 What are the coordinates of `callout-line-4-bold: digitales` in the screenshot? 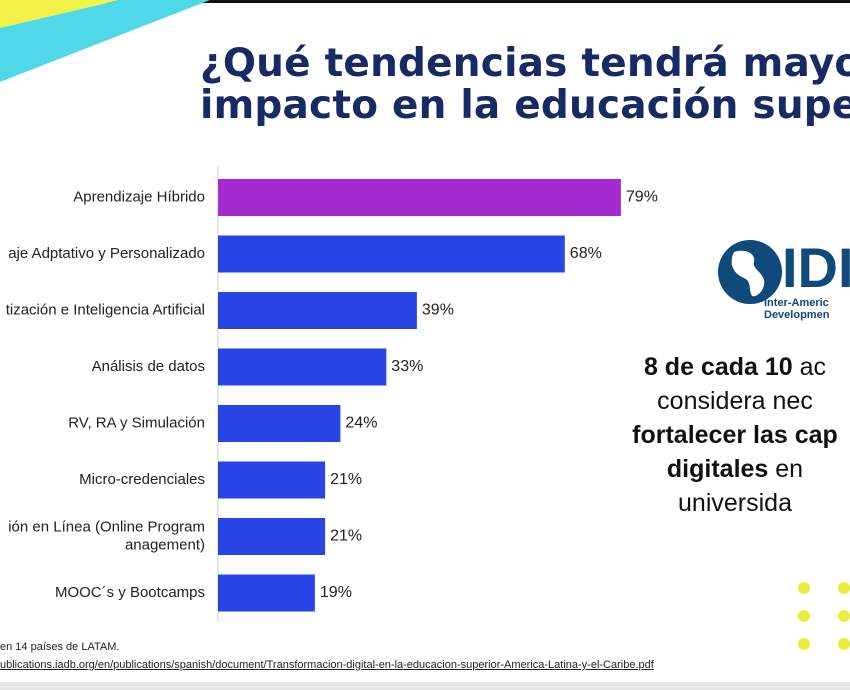 It's located at (717, 469).